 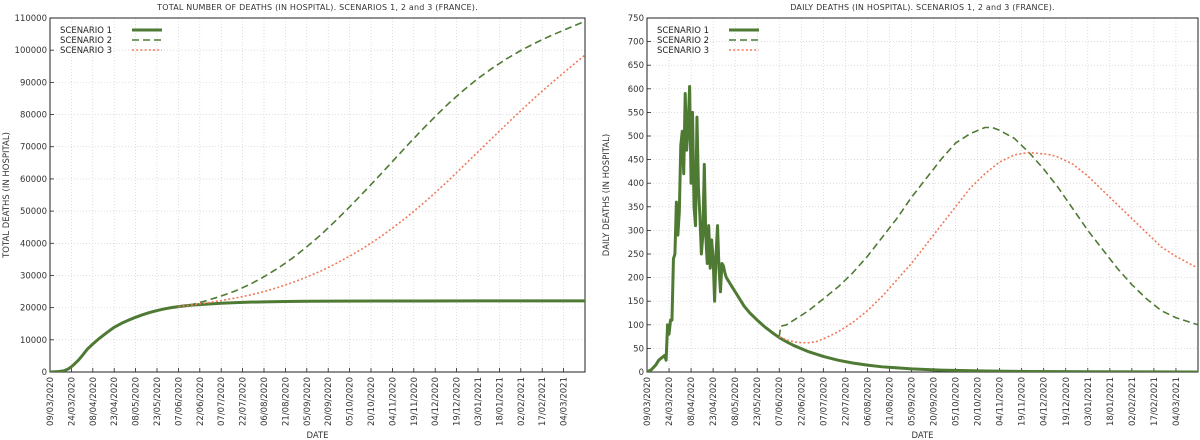 I want to click on y-tick-label: 60000, so click(x=33, y=180).